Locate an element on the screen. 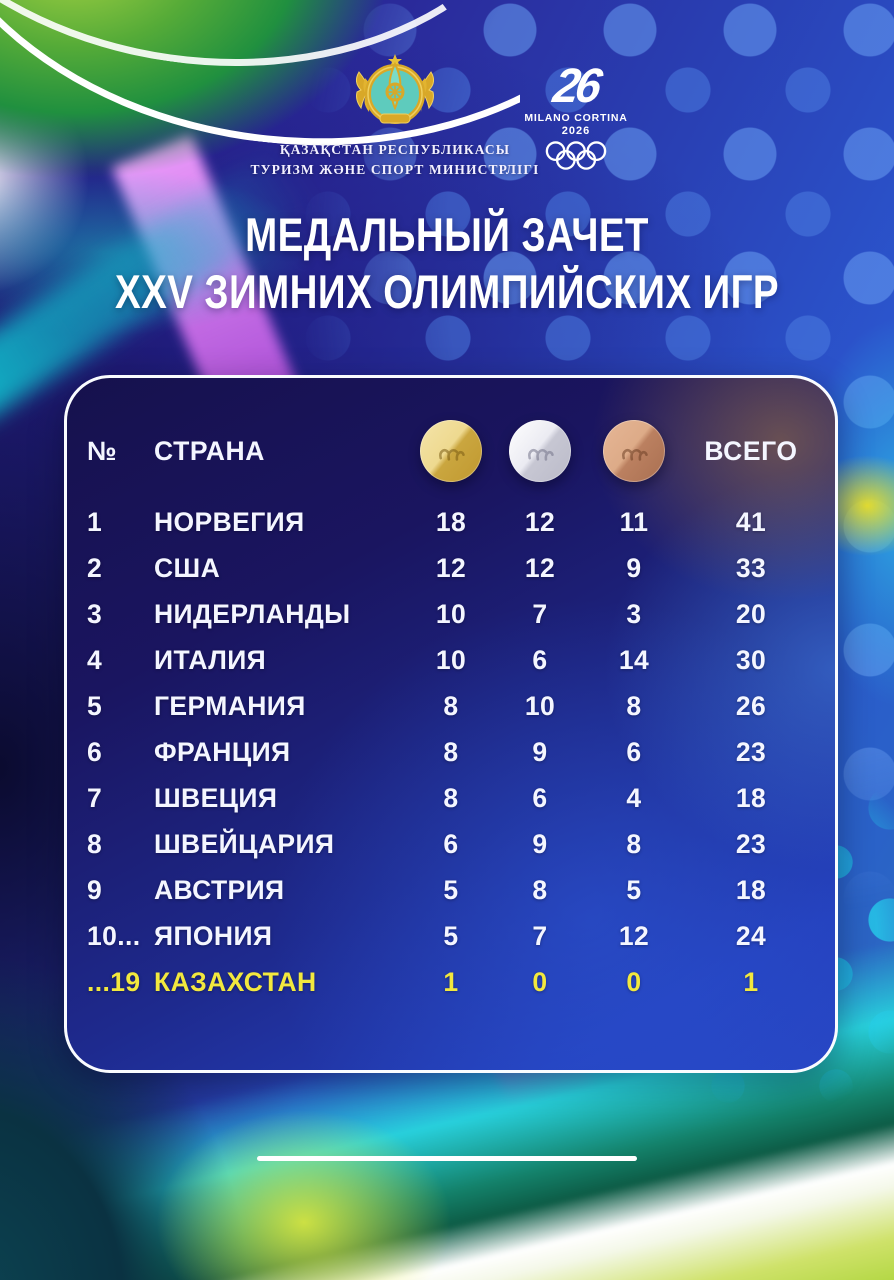 The image size is (894, 1280). total-count-cell: 26 is located at coordinates (751, 705).